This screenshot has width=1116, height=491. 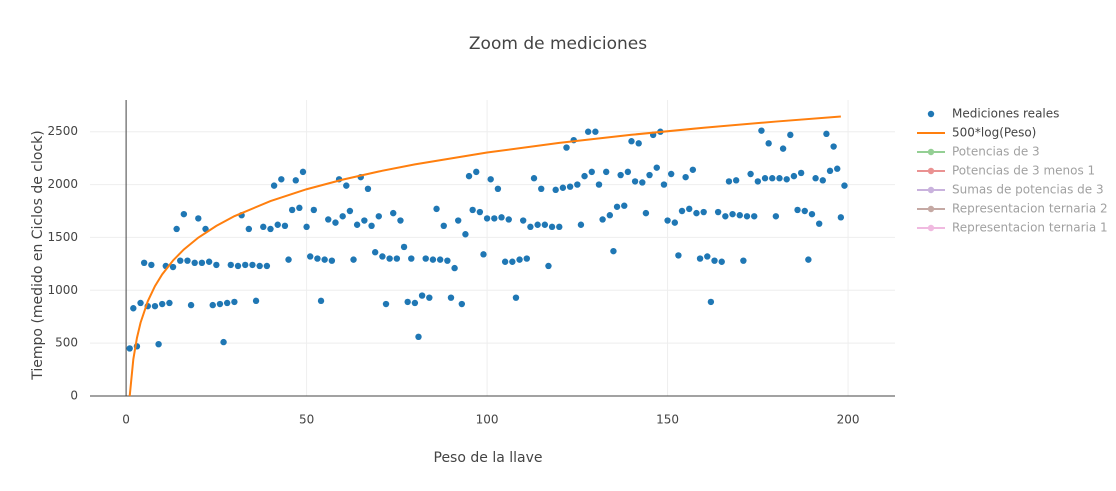 I want to click on legend-label: Representacion ternaria 1, so click(x=1030, y=228).